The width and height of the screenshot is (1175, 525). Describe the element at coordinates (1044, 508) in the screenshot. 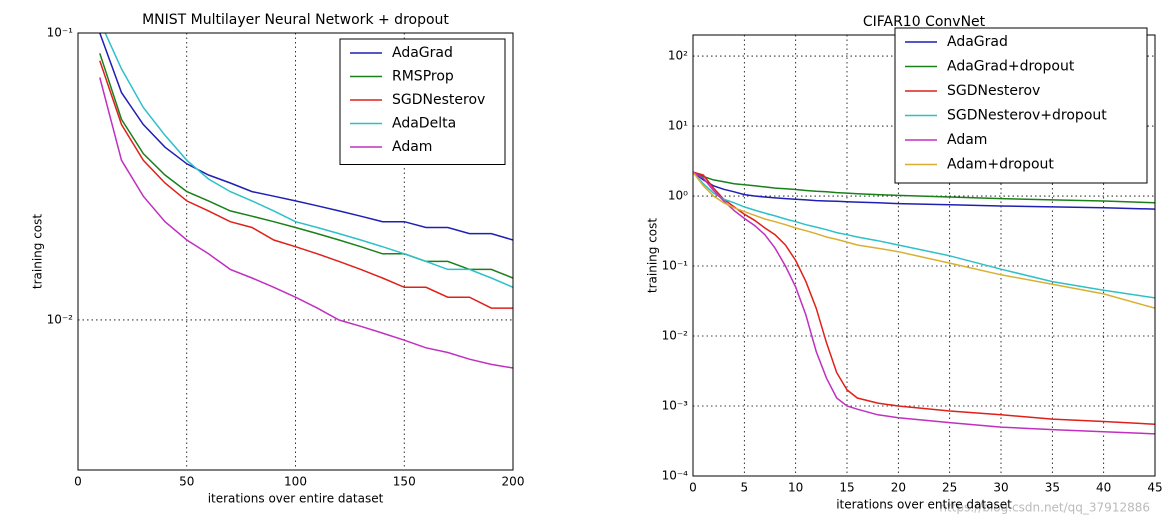

I see `watermark: https://blog.csdn.net/qq_37912886` at that location.